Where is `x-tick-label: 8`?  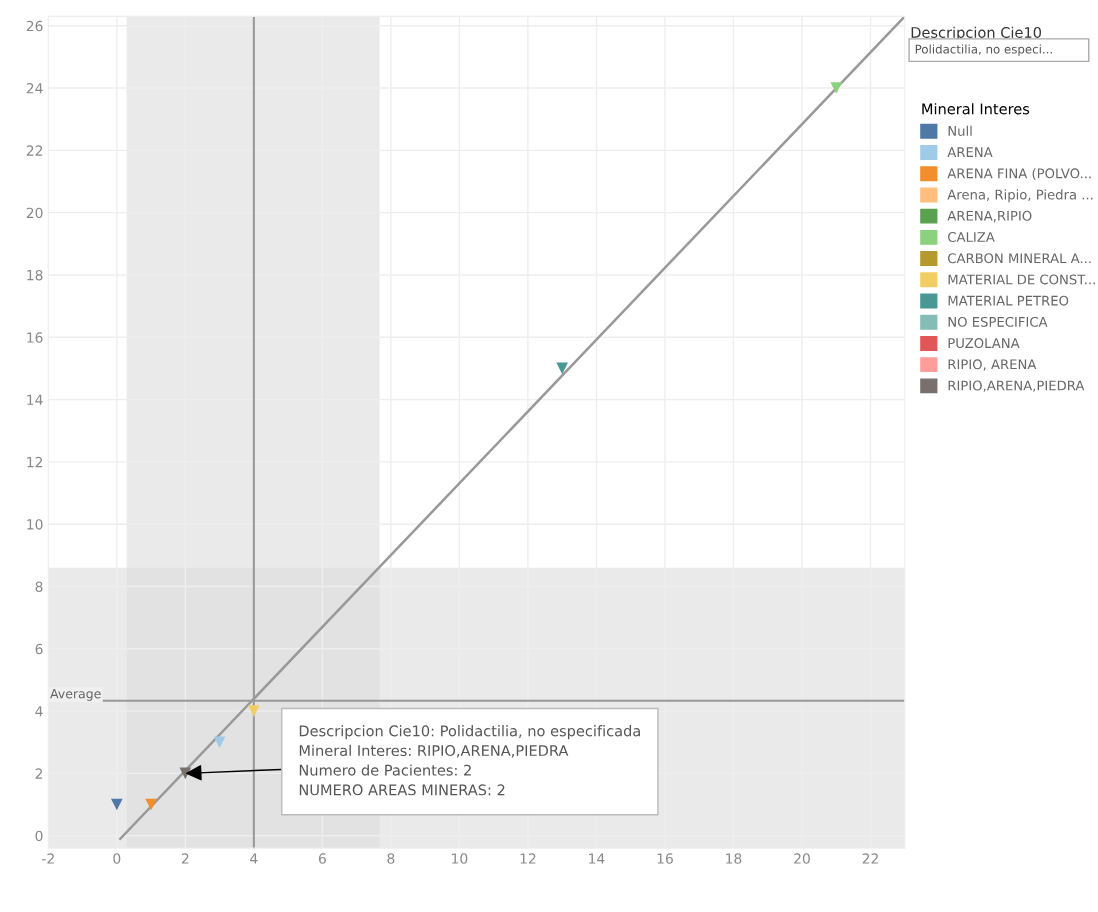
x-tick-label: 8 is located at coordinates (391, 858).